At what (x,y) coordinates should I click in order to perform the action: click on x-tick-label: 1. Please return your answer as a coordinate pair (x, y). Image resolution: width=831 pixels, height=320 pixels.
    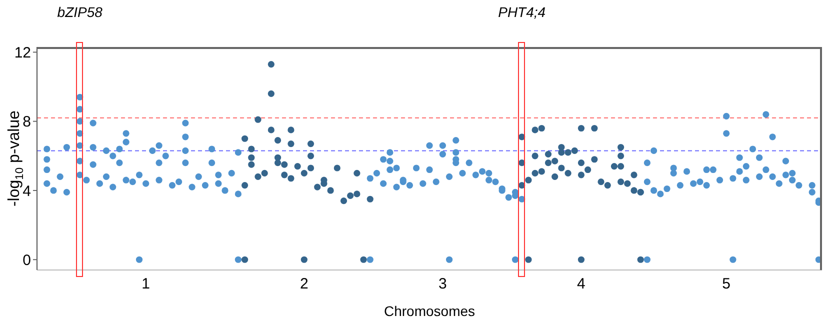
    Looking at the image, I should click on (146, 284).